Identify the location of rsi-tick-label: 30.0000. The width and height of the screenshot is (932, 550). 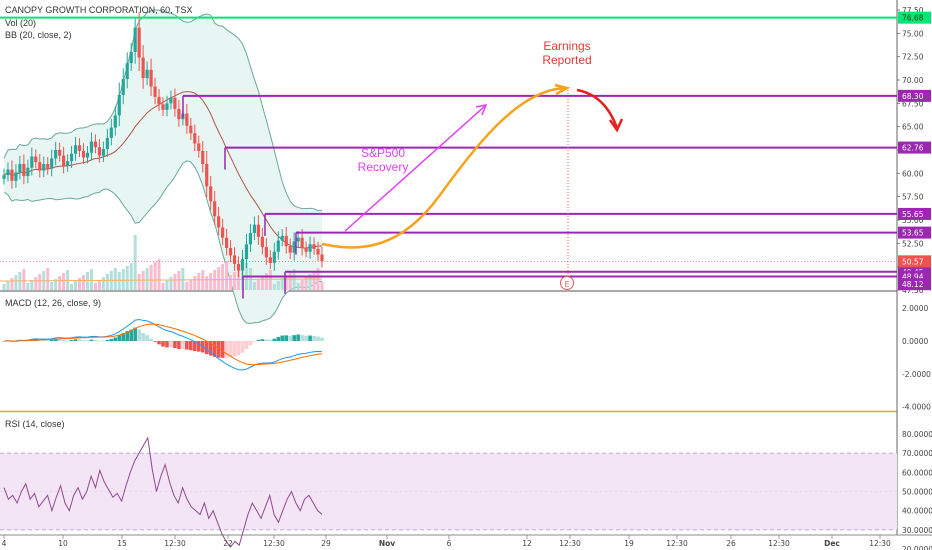
(917, 530).